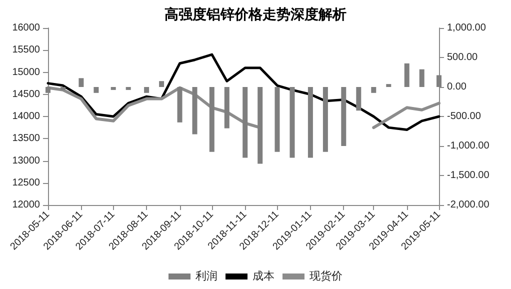 The width and height of the screenshot is (511, 289). I want to click on legend-label: 利润, so click(207, 276).